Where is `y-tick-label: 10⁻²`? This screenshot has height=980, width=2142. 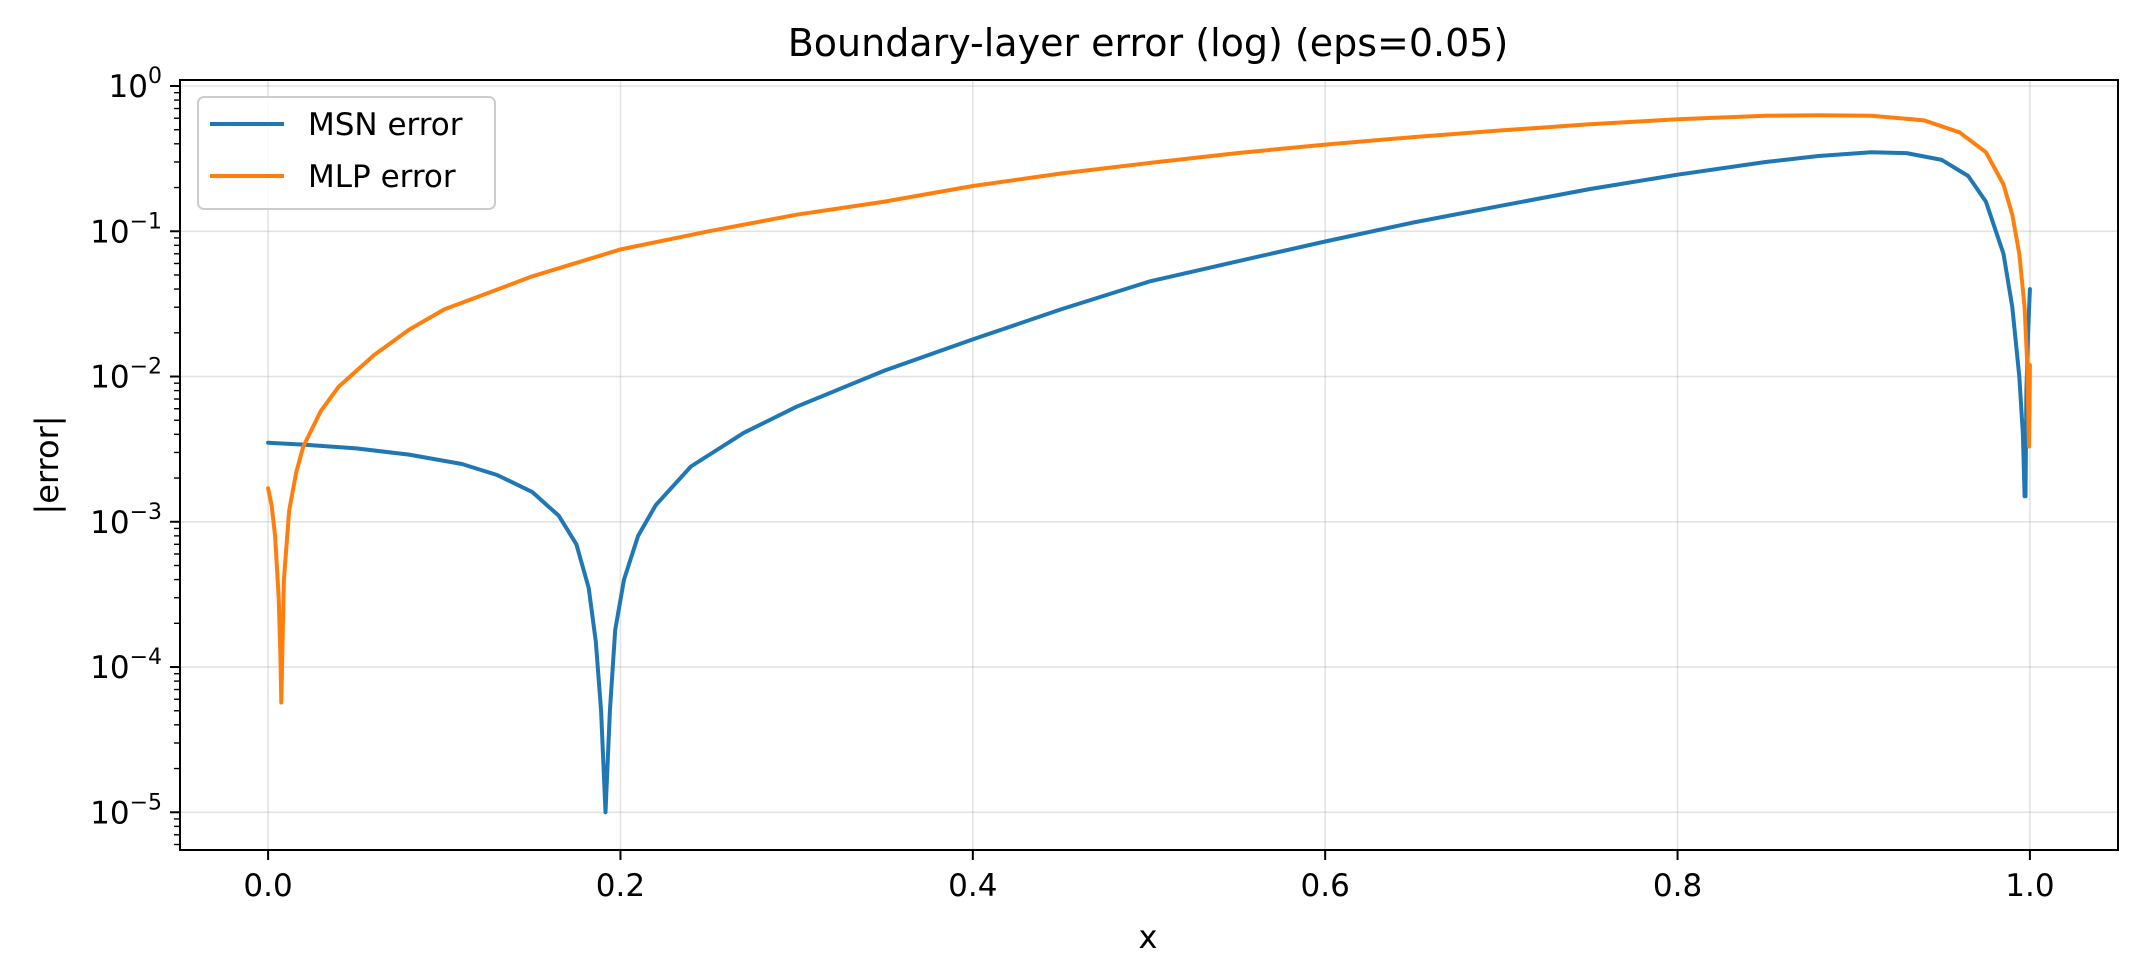
y-tick-label: 10⁻² is located at coordinates (126, 375).